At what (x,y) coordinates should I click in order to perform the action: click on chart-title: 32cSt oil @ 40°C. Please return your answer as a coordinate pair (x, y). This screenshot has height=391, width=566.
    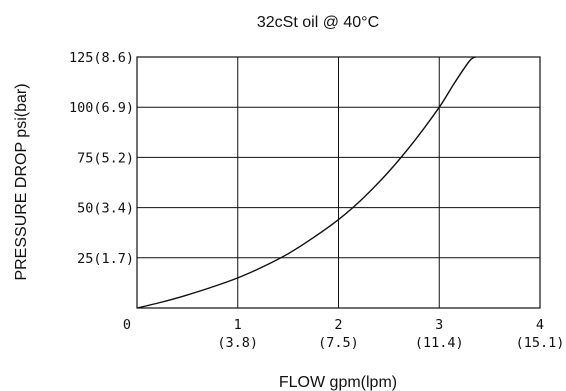
    Looking at the image, I should click on (318, 22).